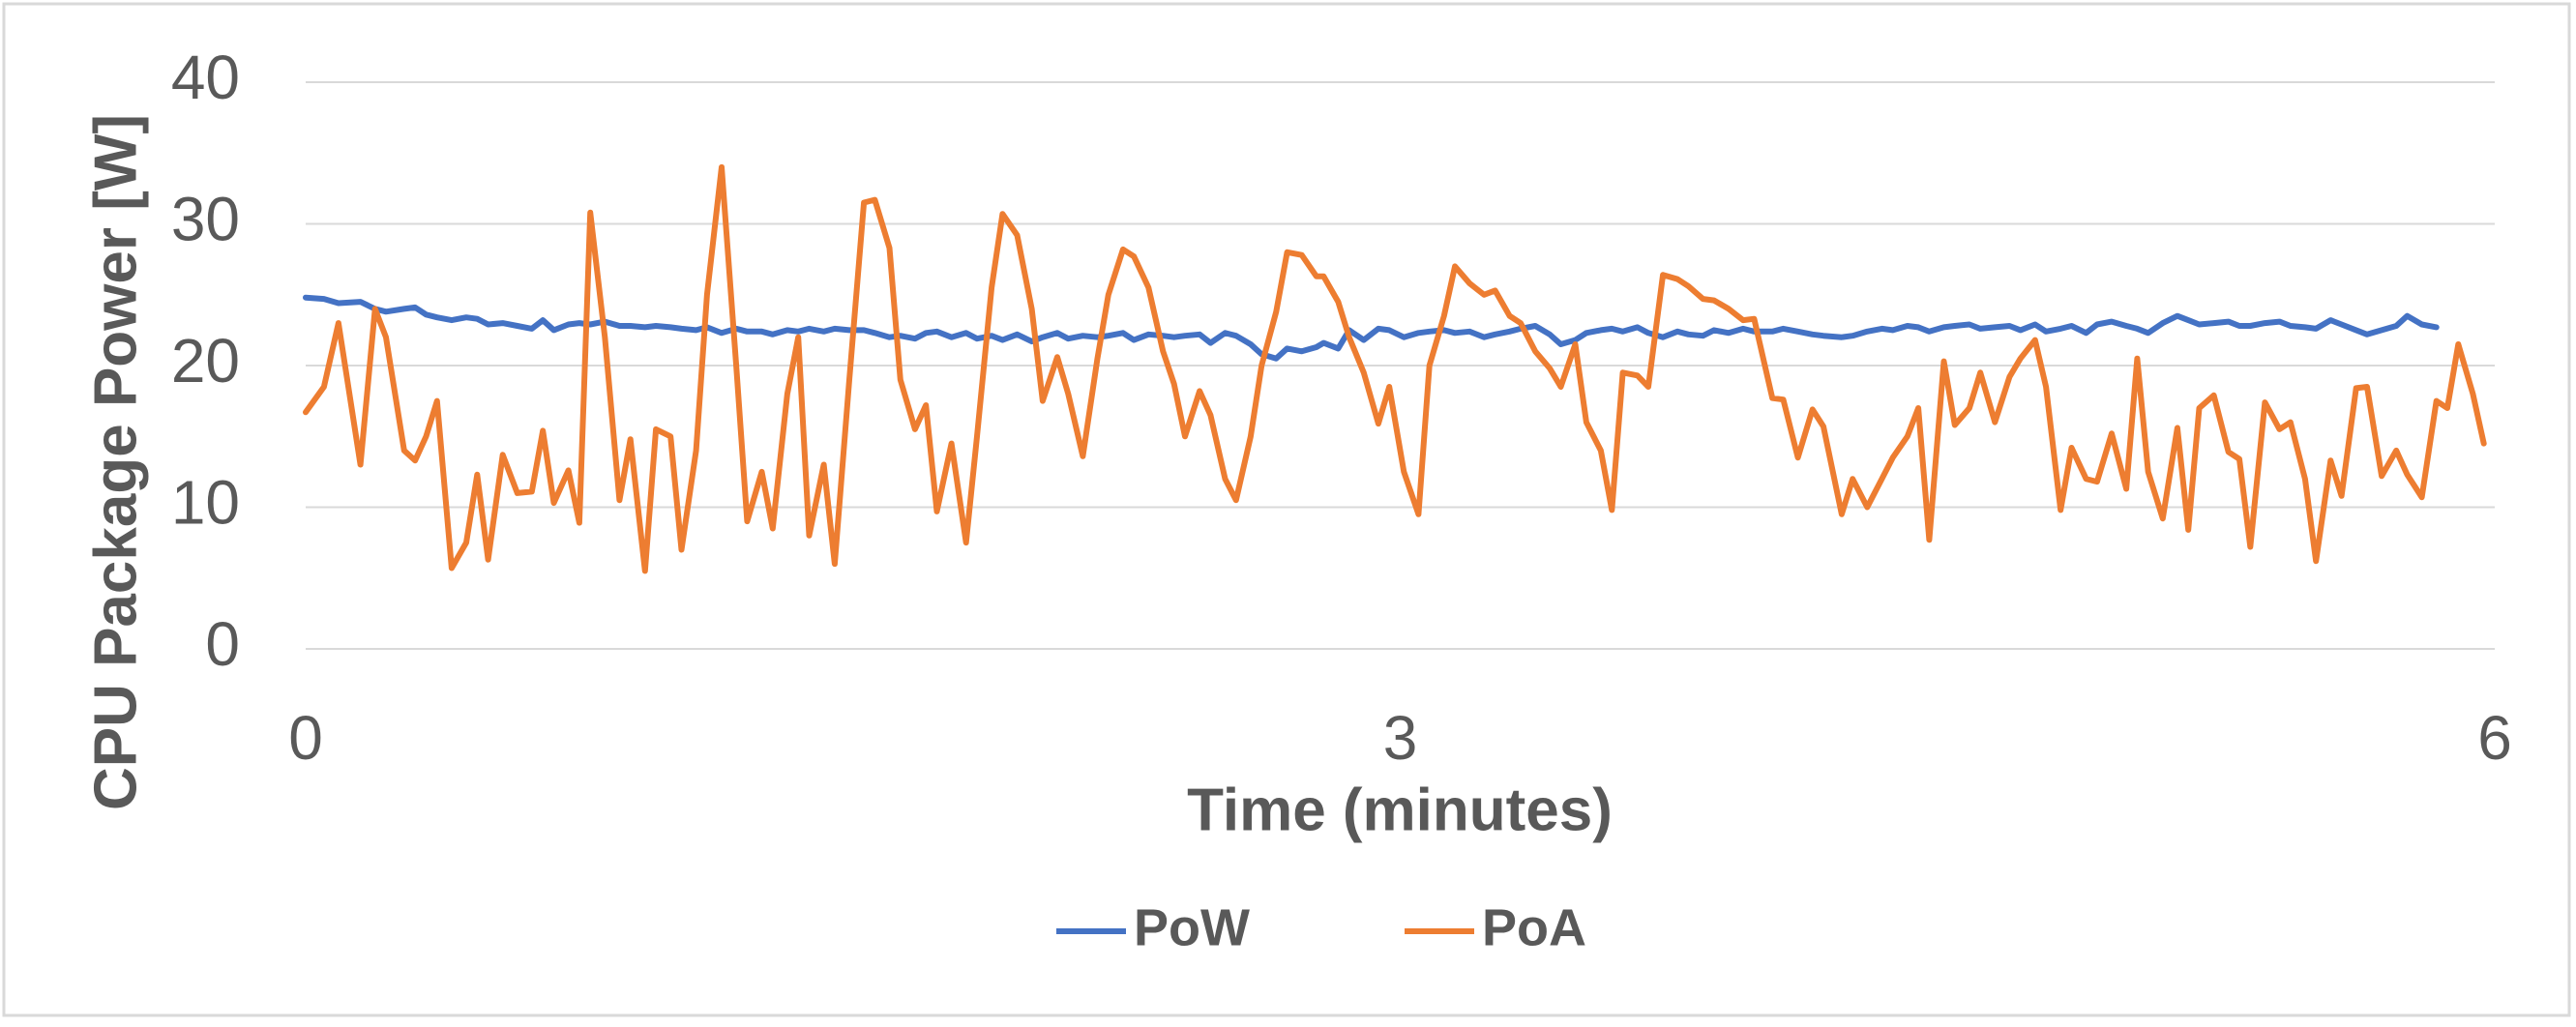 The height and width of the screenshot is (1027, 2576). What do you see at coordinates (1400, 810) in the screenshot?
I see `x-axis-title: Time (minutes)` at bounding box center [1400, 810].